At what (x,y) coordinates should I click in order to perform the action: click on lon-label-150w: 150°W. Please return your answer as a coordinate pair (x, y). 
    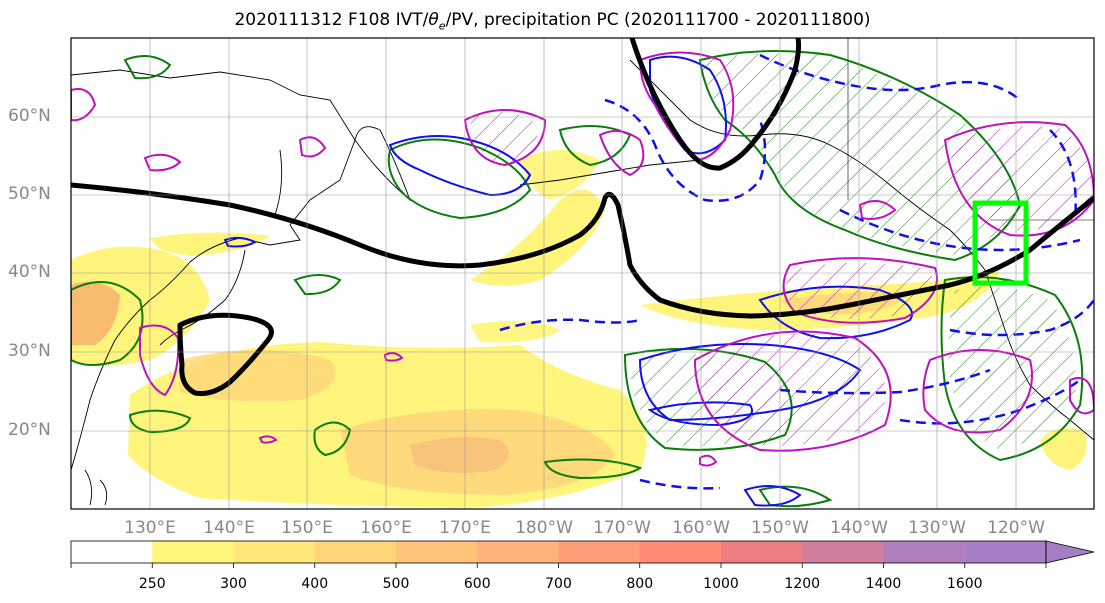
    Looking at the image, I should click on (780, 528).